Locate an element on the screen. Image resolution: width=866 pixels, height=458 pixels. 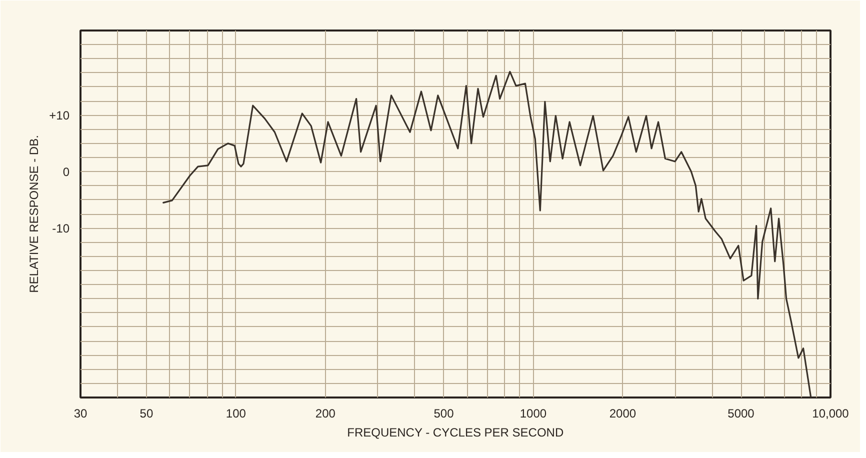
y-tick-label: -10 is located at coordinates (61, 229).